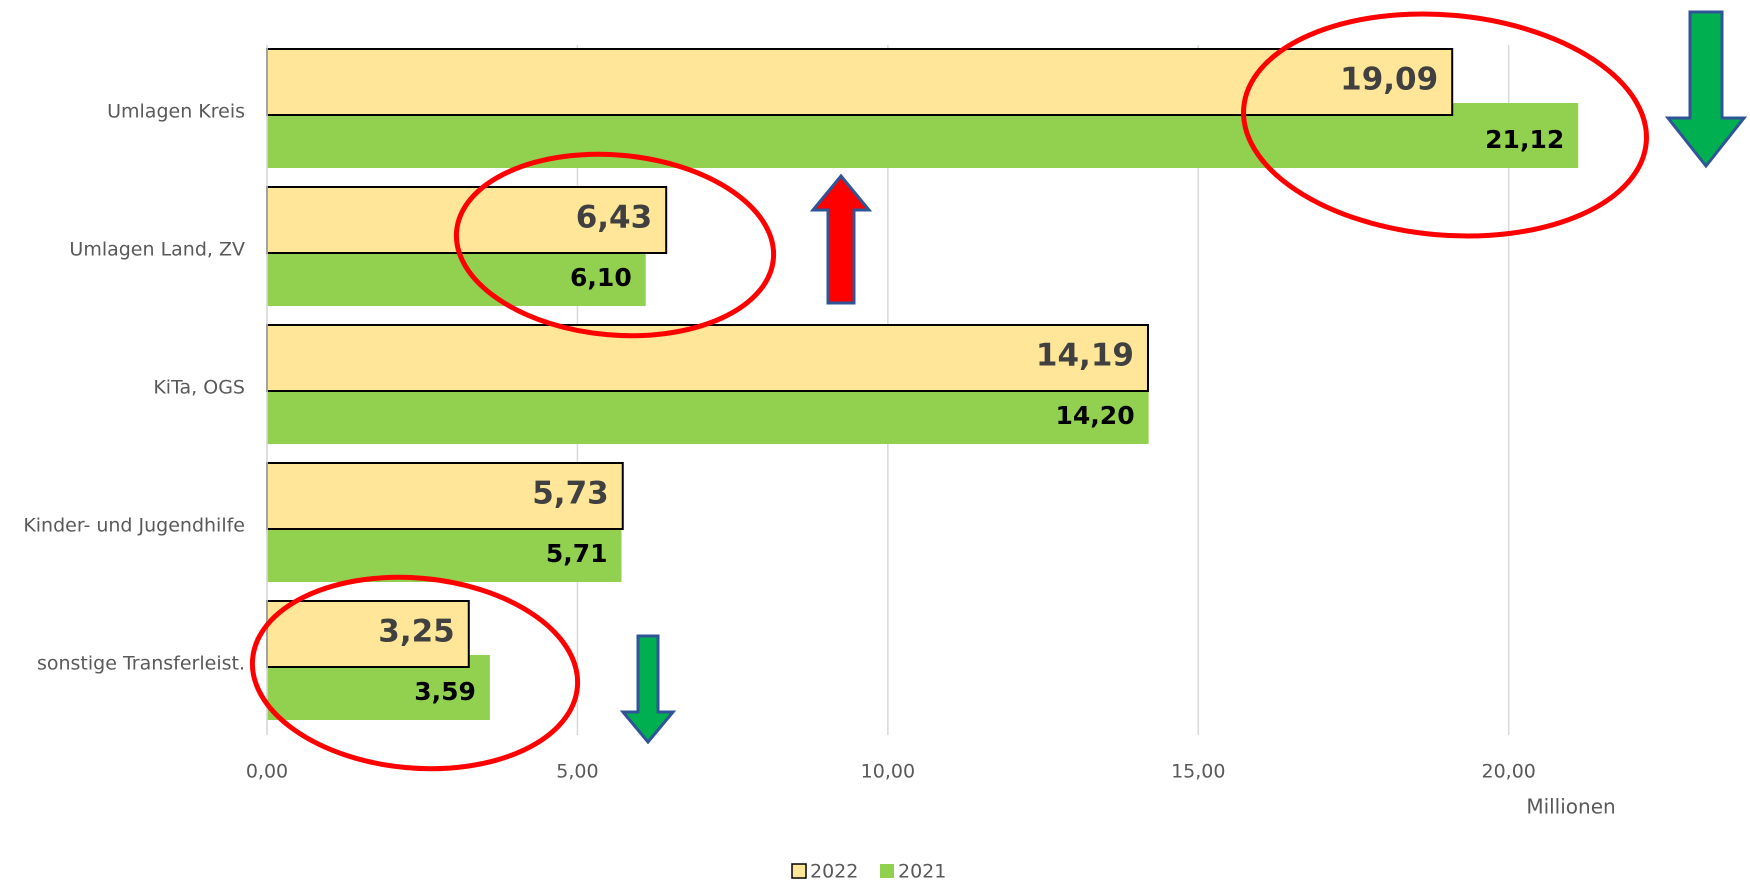 This screenshot has height=886, width=1750. Describe the element at coordinates (141, 664) in the screenshot. I see `y-tick-label: sonstige Transferleist.` at that location.